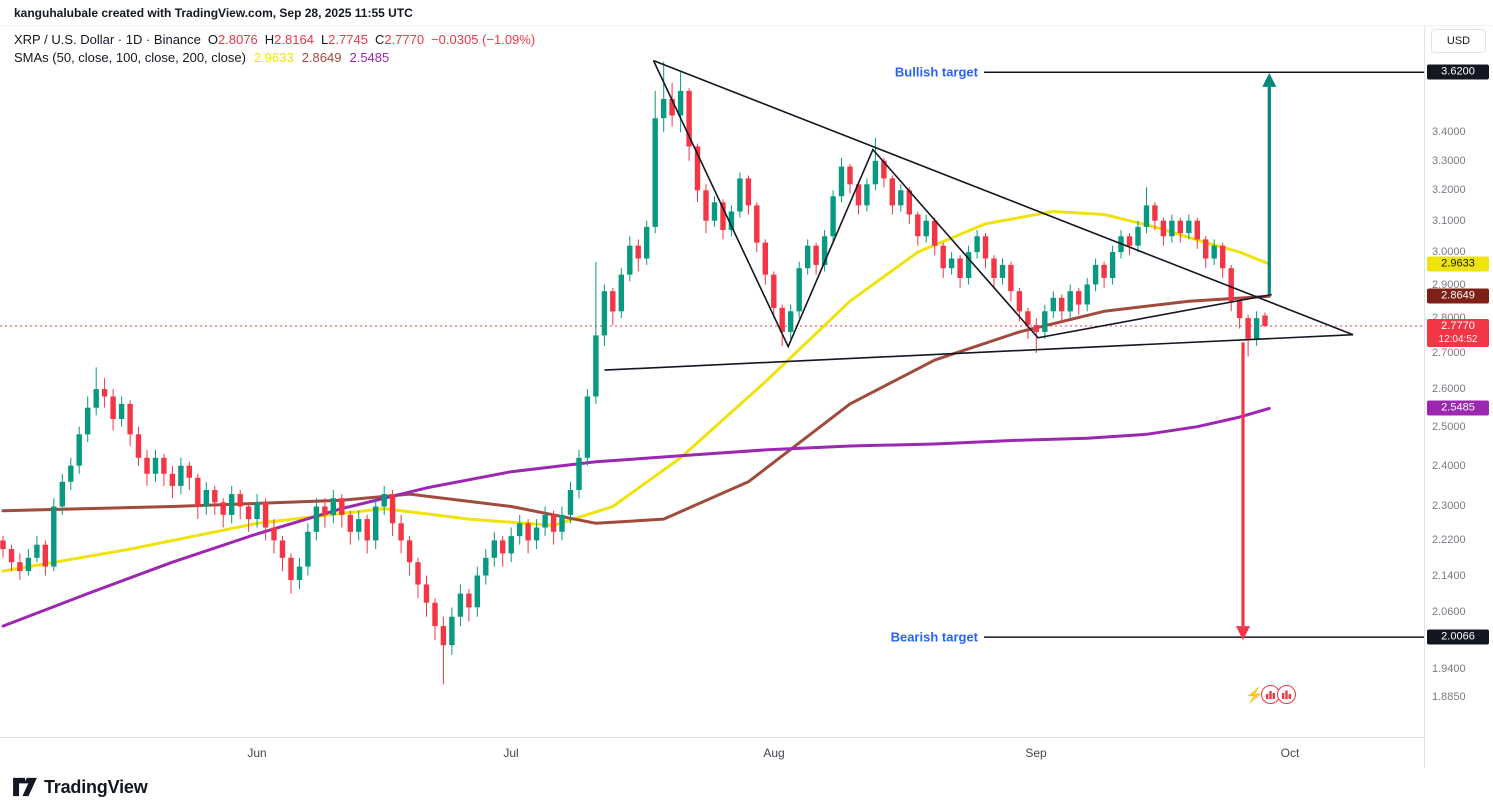 Image resolution: width=1493 pixels, height=806 pixels. Describe the element at coordinates (483, 39) in the screenshot. I see `change-value: −0.0305 (−1.09%)` at that location.